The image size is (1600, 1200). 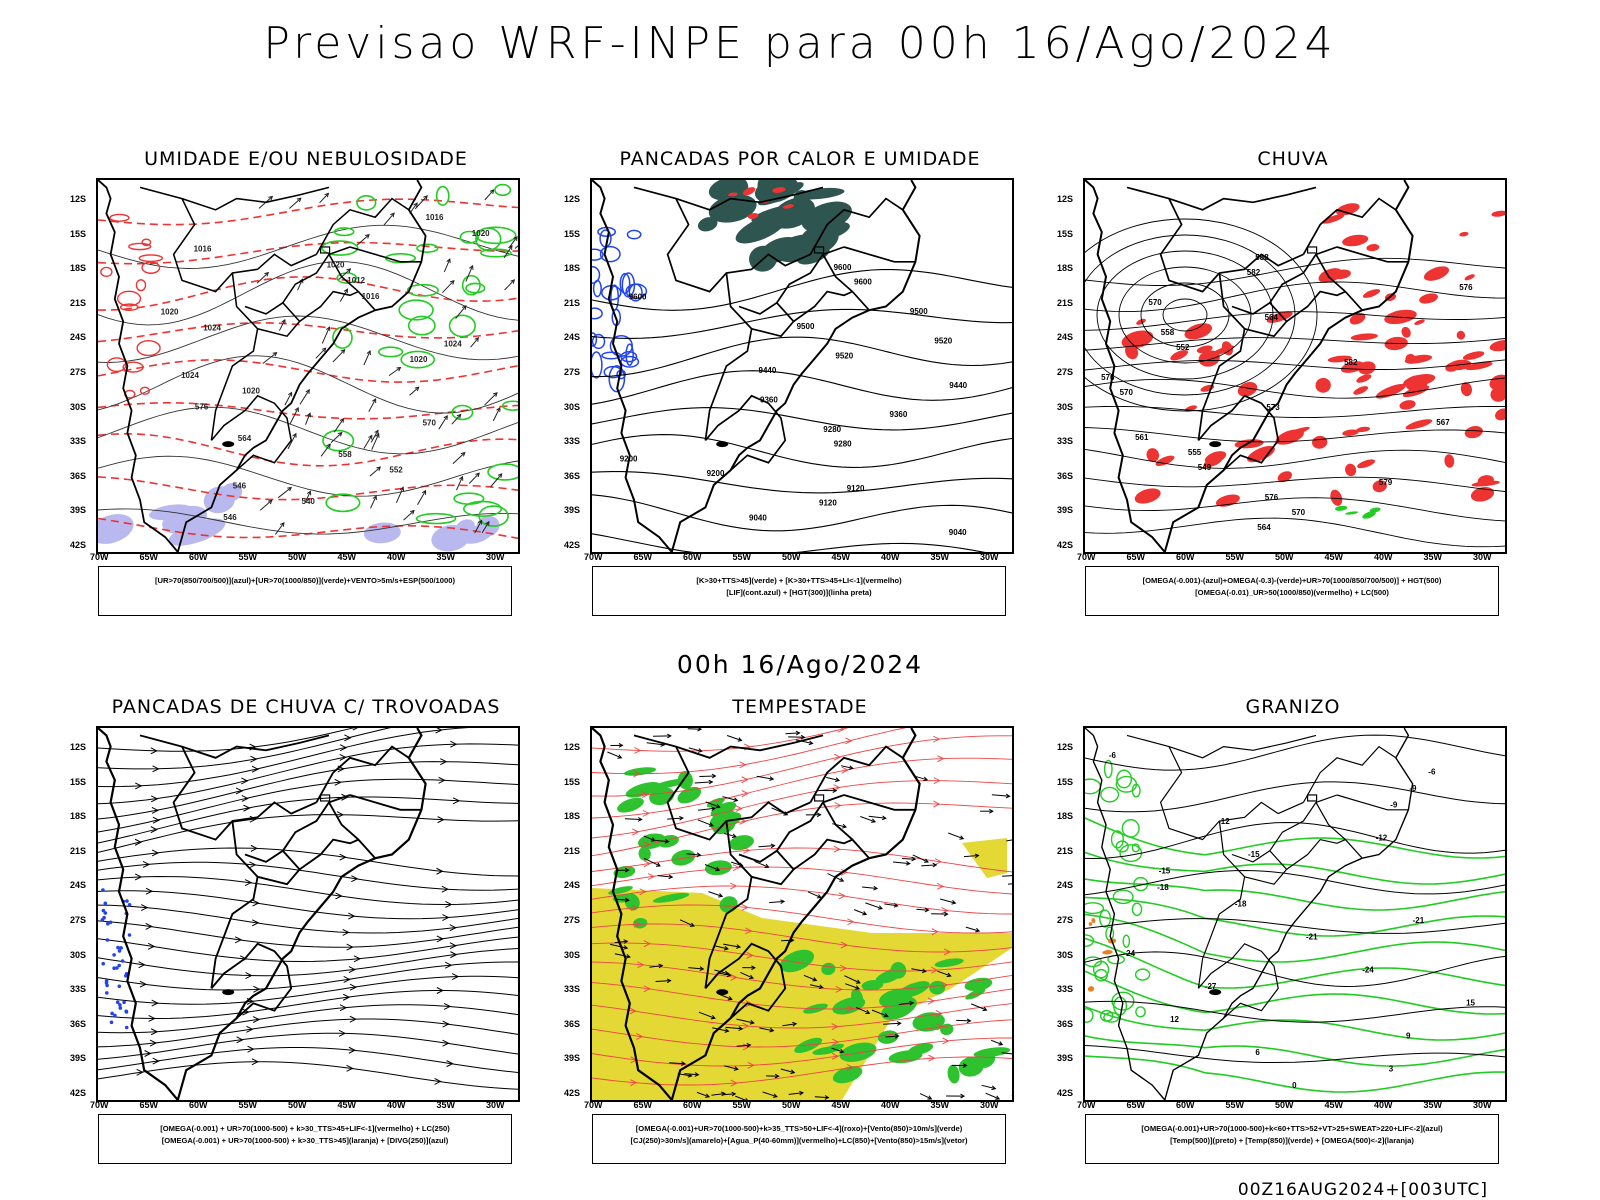 What do you see at coordinates (800, 664) in the screenshot?
I see `mid-title: 00h 16/Ago/2024` at bounding box center [800, 664].